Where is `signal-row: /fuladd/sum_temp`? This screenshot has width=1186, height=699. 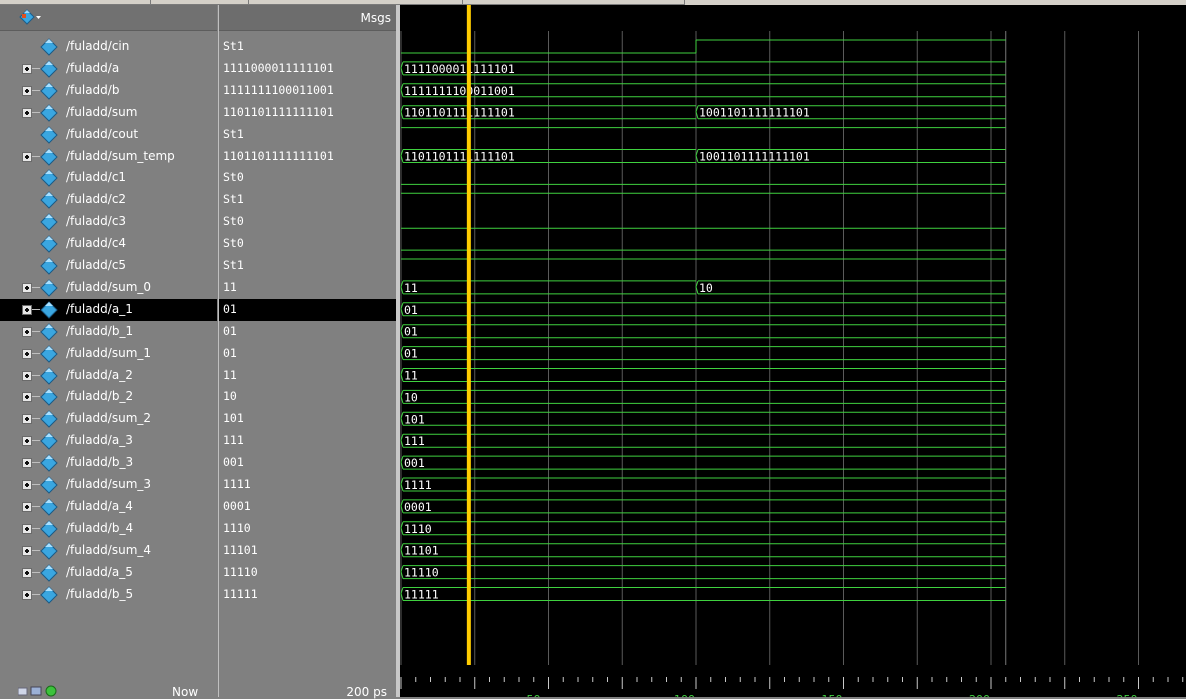 signal-row: /fuladd/sum_temp is located at coordinates (108, 157).